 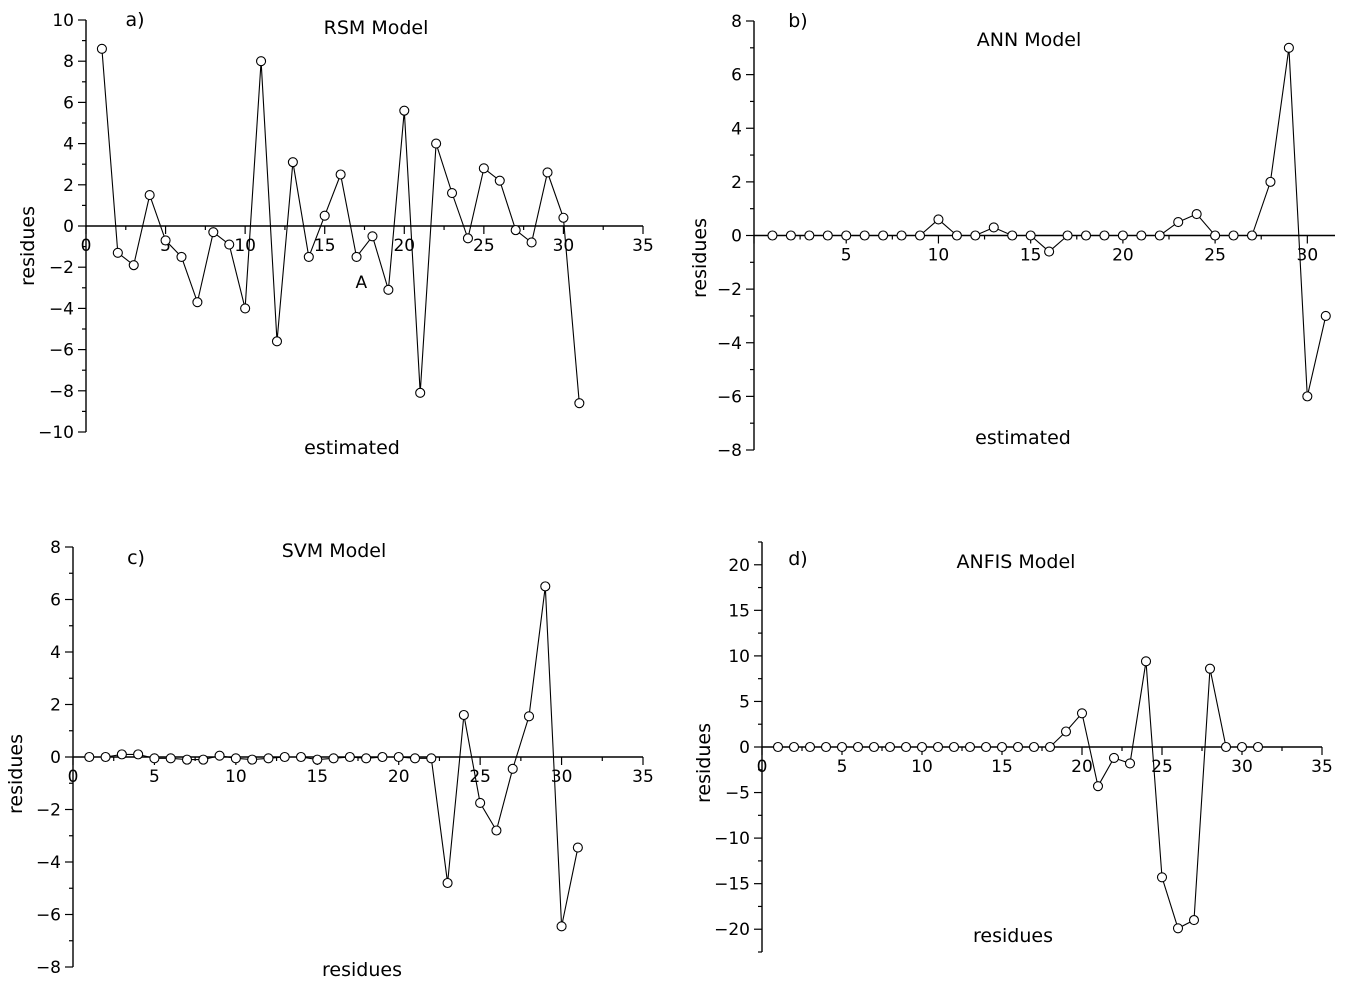 What do you see at coordinates (739, 657) in the screenshot?
I see `y-tick-label: 10` at bounding box center [739, 657].